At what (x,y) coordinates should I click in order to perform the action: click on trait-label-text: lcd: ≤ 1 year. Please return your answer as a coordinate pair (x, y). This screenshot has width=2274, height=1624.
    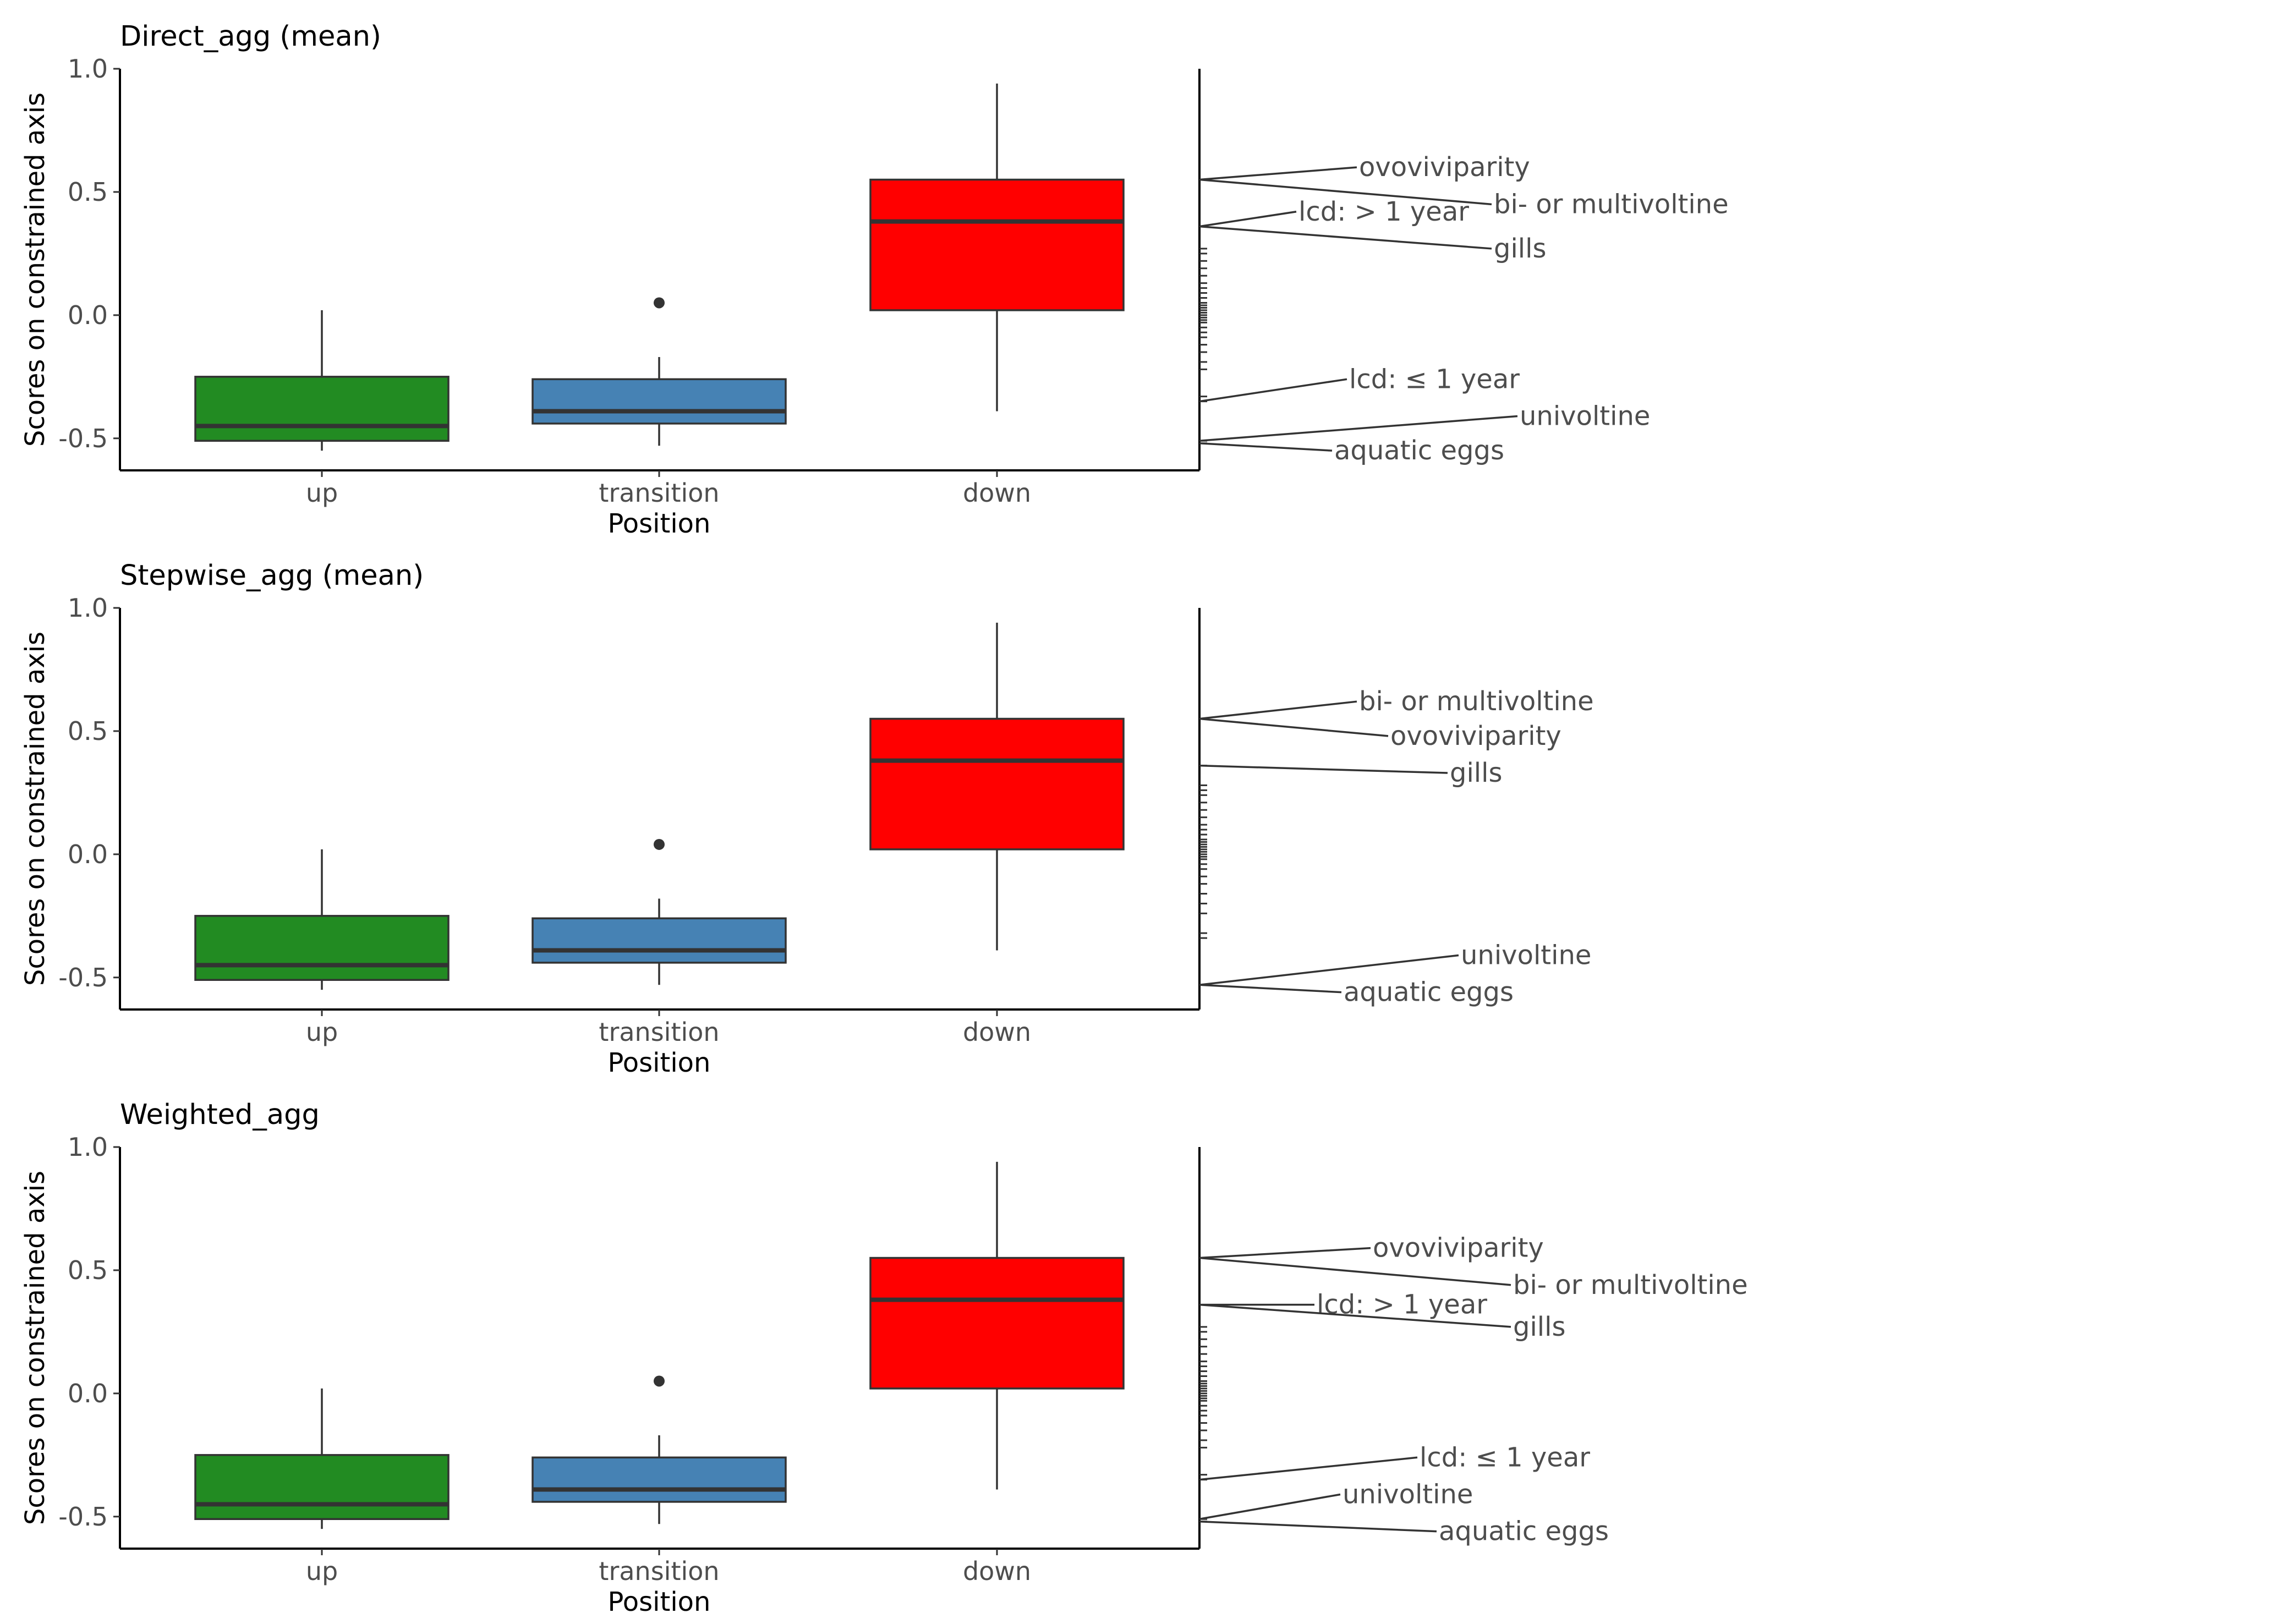
    Looking at the image, I should click on (1505, 1457).